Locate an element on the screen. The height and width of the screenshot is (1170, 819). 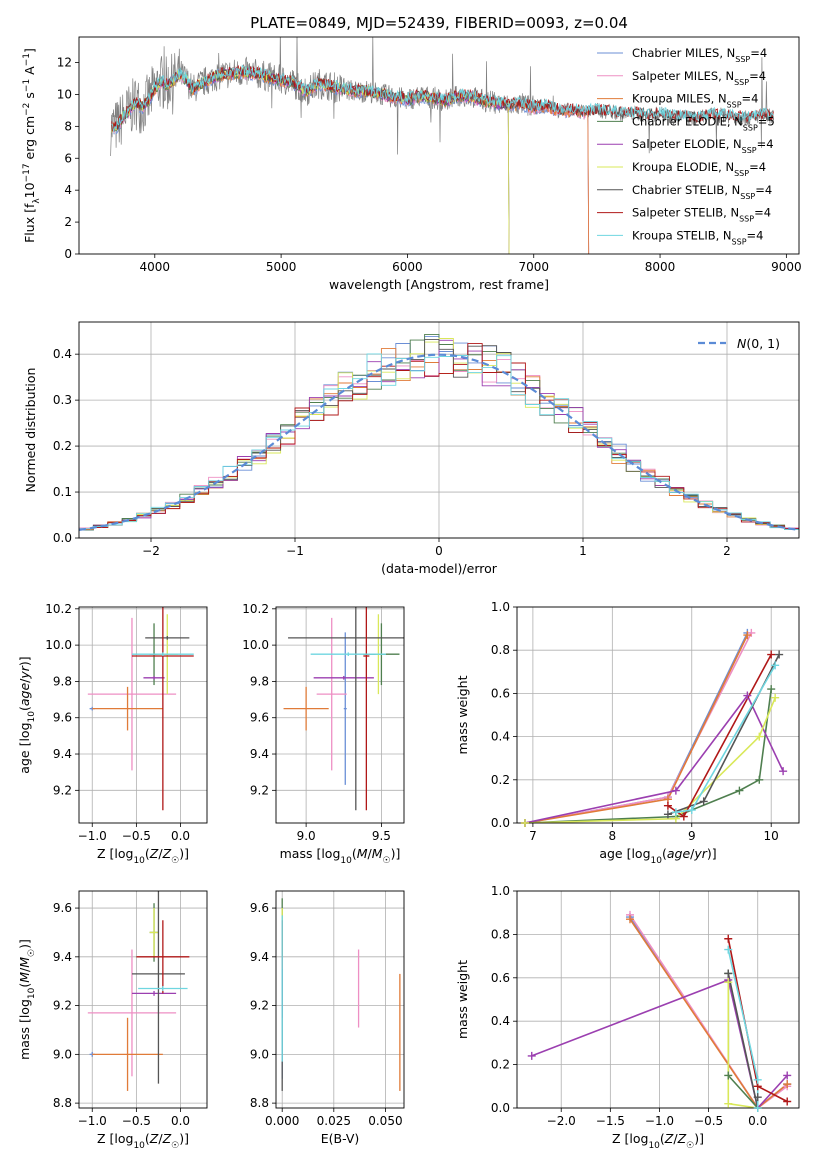
legend-label-main: Kroupa STELIB, N is located at coordinates (682, 235).